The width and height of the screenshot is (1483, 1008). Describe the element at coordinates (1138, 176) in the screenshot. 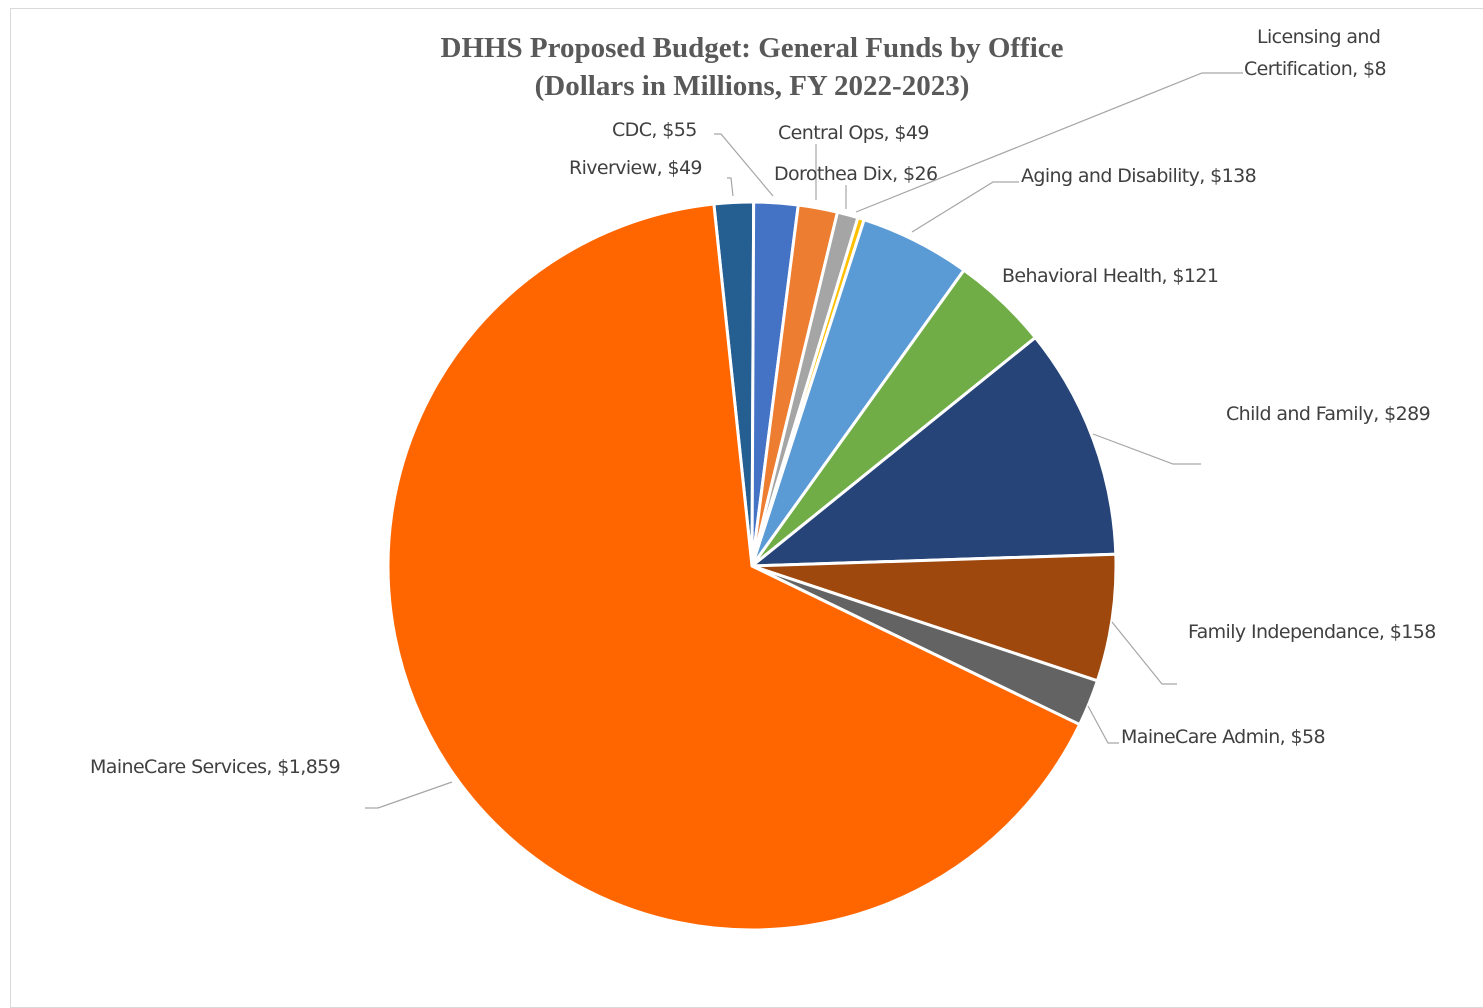

I see `data-label: Aging and Disability, $138` at that location.